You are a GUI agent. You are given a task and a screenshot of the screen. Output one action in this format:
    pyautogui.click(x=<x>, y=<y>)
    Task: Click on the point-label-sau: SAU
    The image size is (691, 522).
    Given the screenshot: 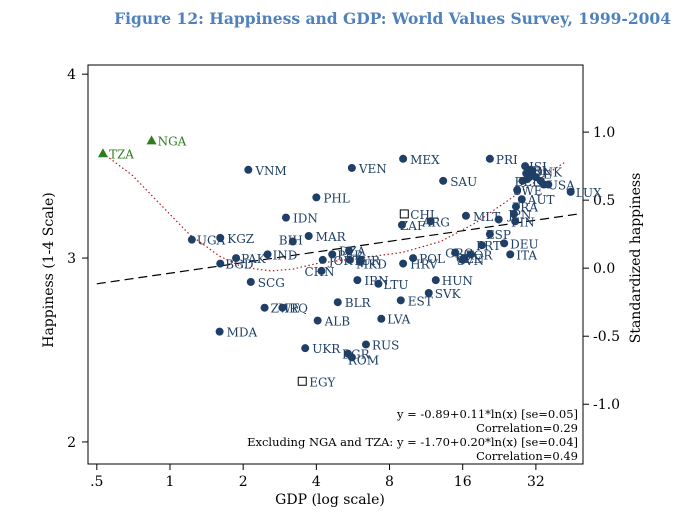 What is the action you would take?
    pyautogui.click(x=463, y=182)
    